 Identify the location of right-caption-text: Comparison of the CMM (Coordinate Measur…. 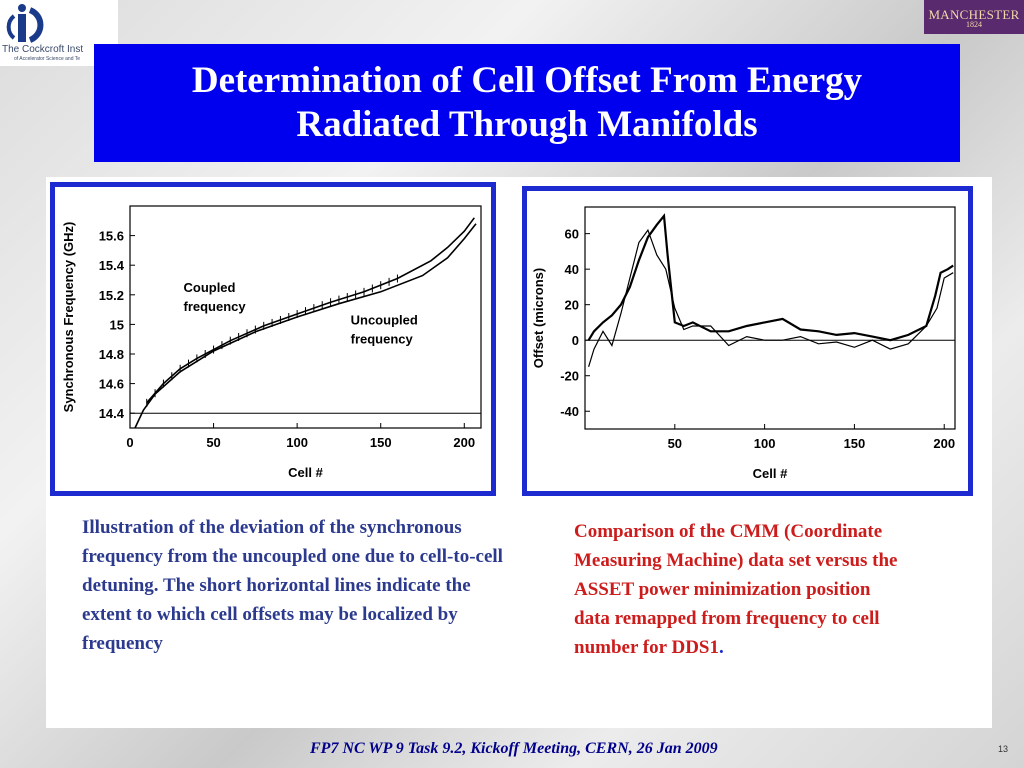
(736, 589).